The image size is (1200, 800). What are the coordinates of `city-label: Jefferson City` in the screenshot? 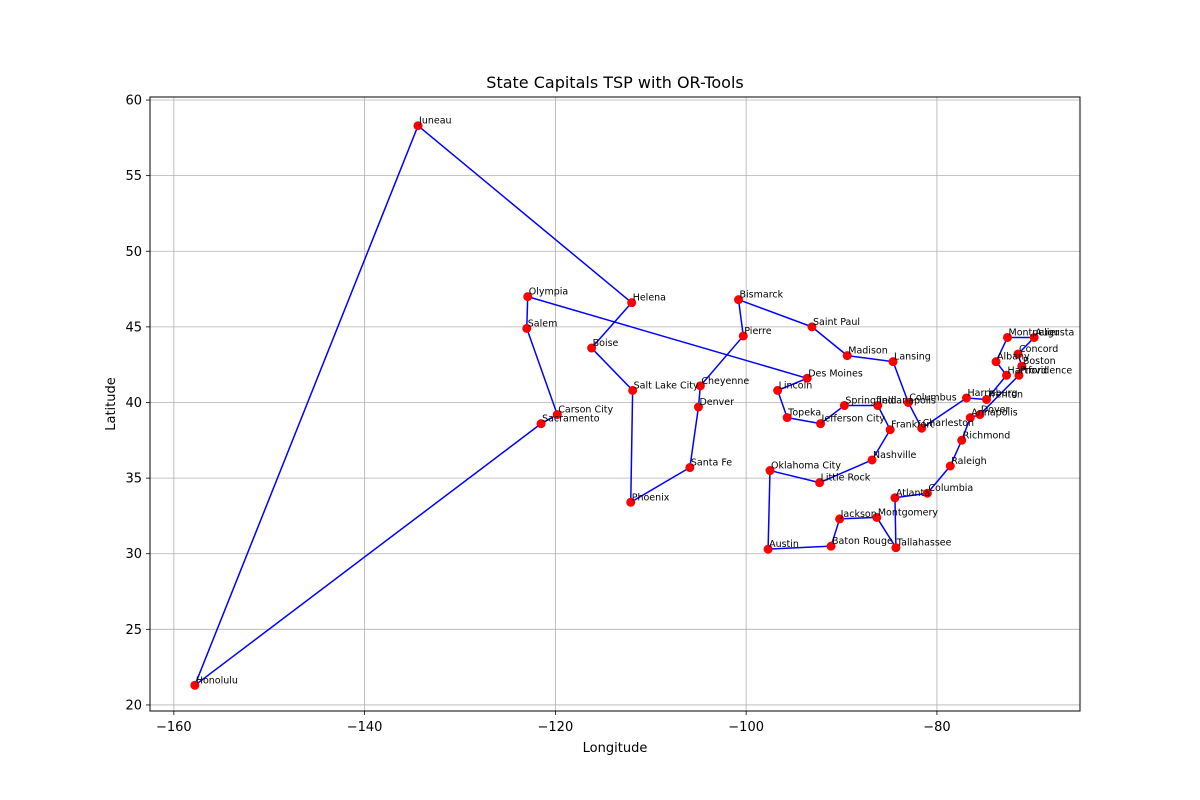 It's located at (853, 419).